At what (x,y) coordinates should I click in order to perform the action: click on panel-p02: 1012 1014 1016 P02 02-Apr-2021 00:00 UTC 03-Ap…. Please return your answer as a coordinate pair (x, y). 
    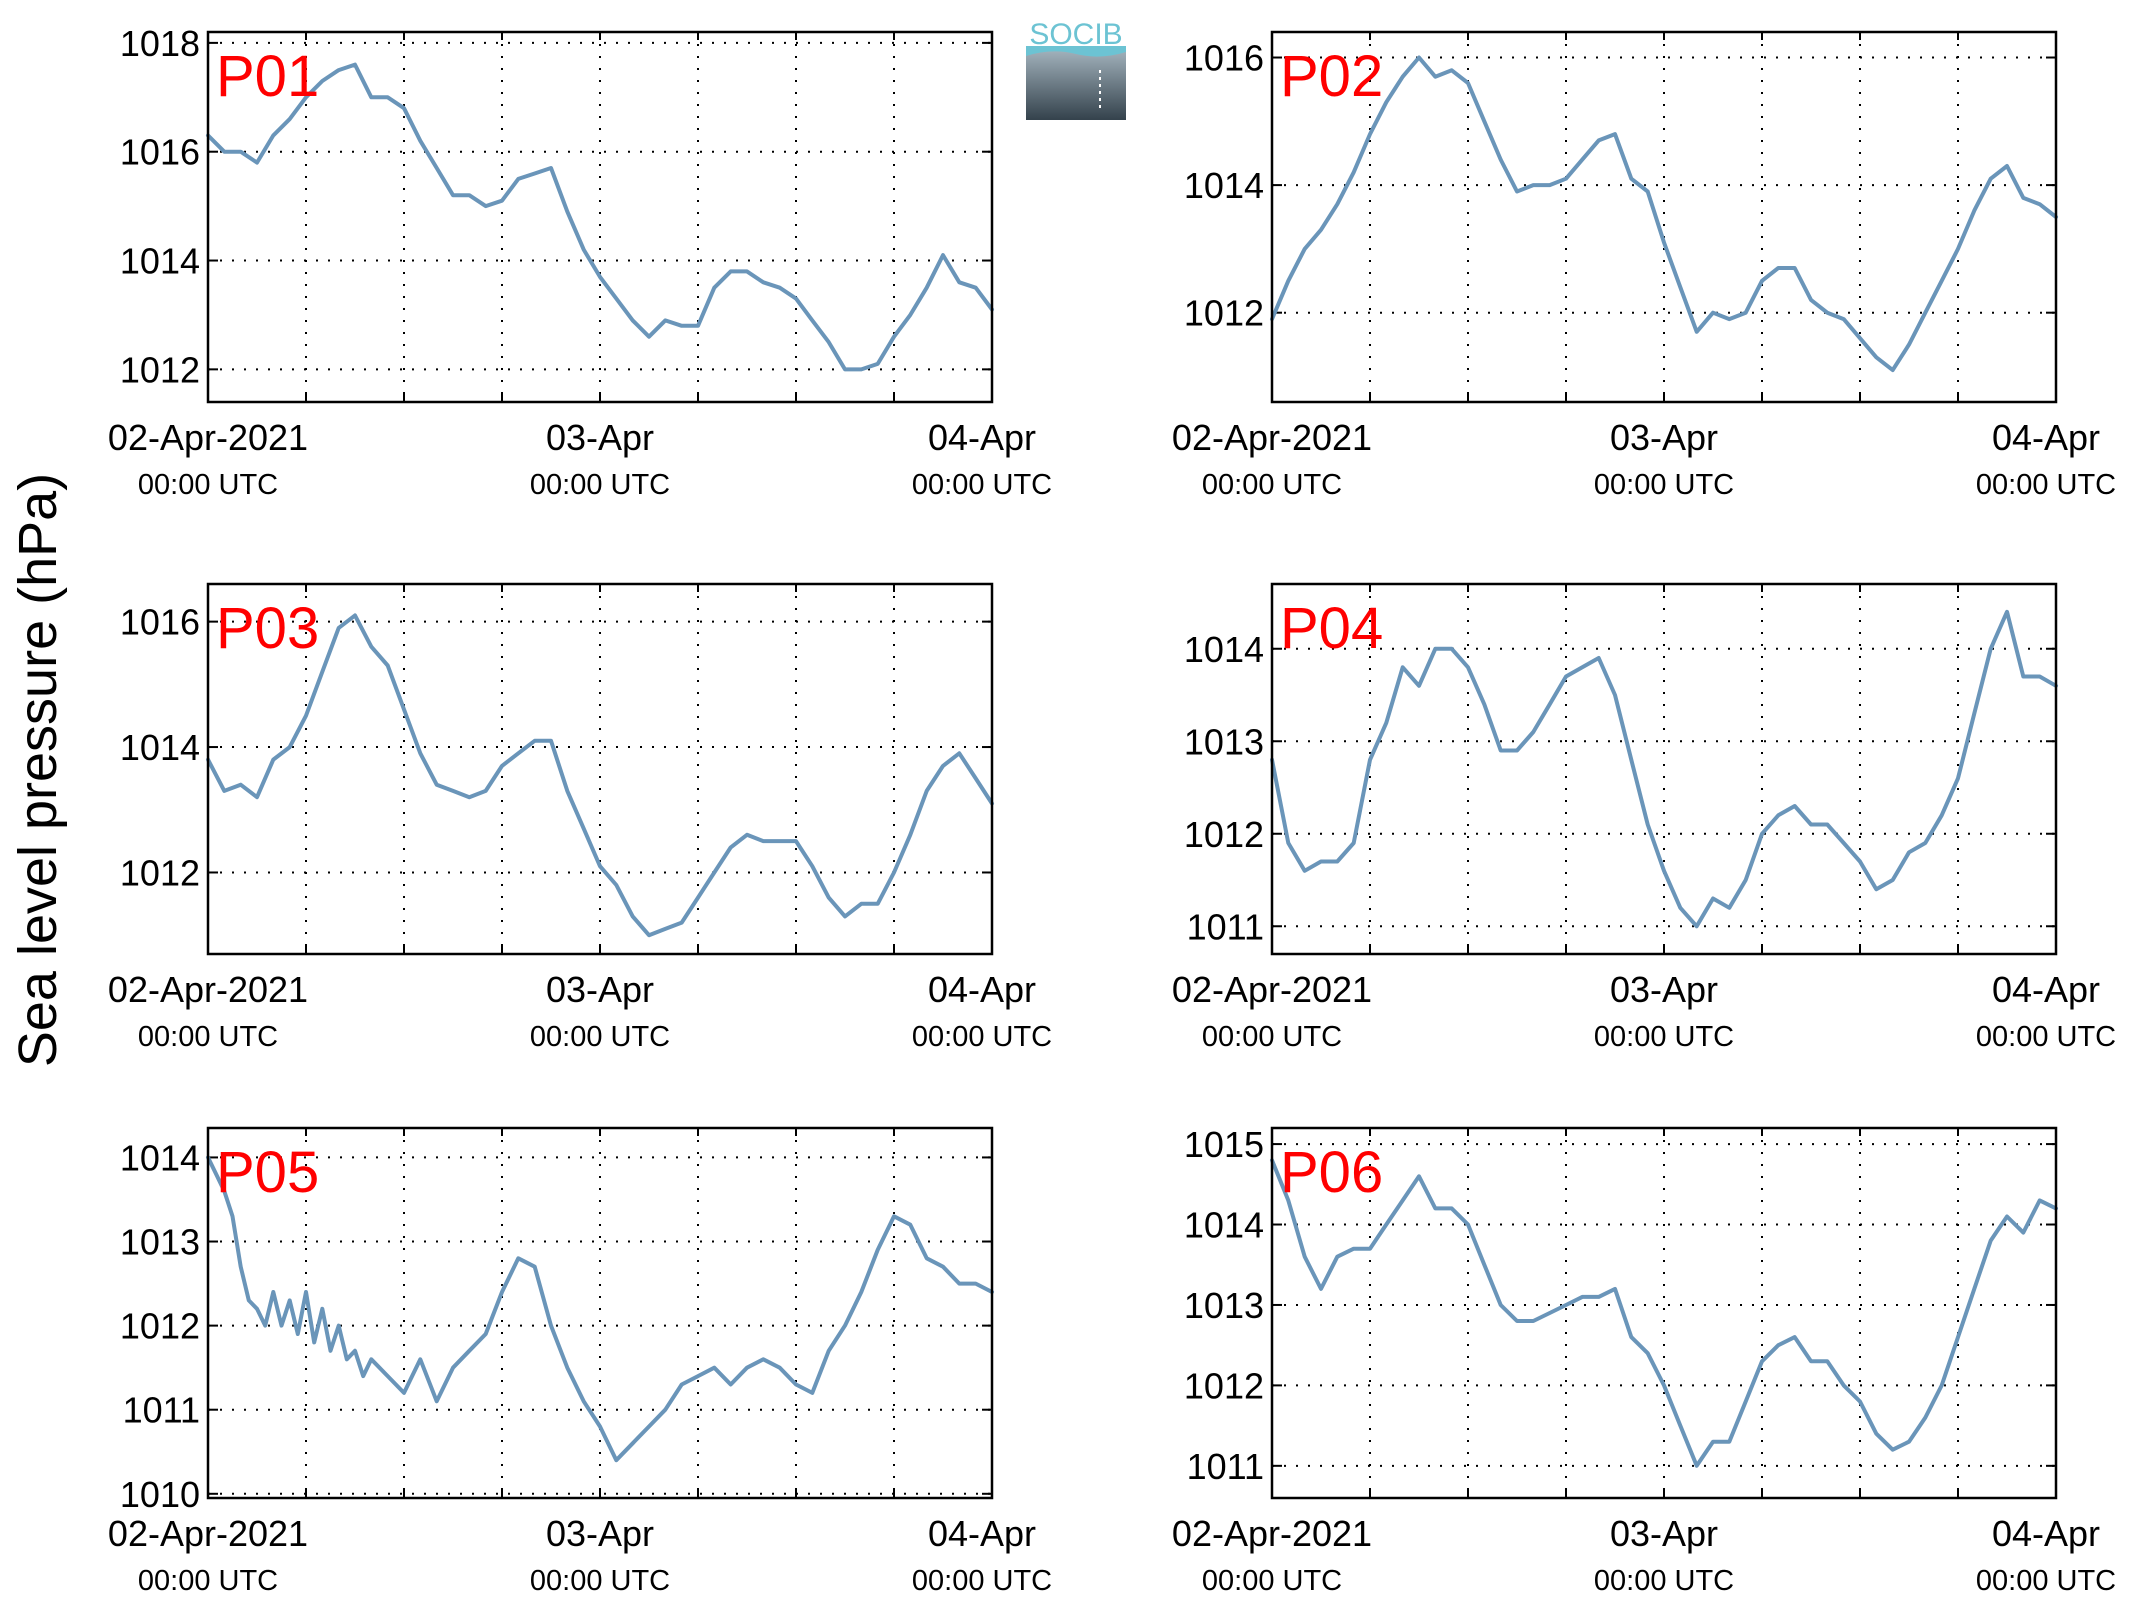
    Looking at the image, I should click on (1644, 265).